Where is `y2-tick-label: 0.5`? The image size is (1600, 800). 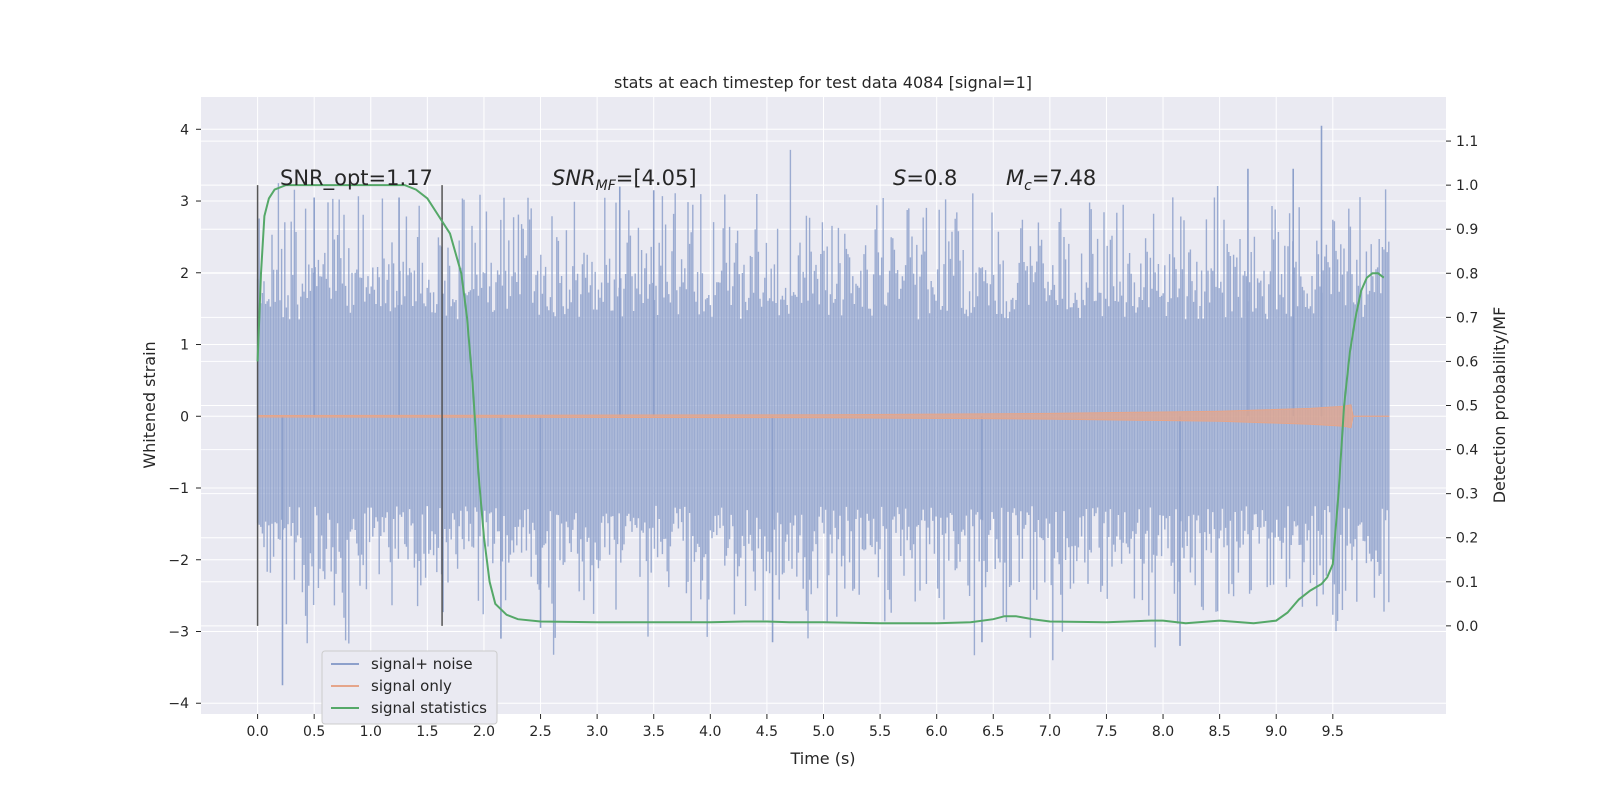
y2-tick-label: 0.5 is located at coordinates (1467, 407).